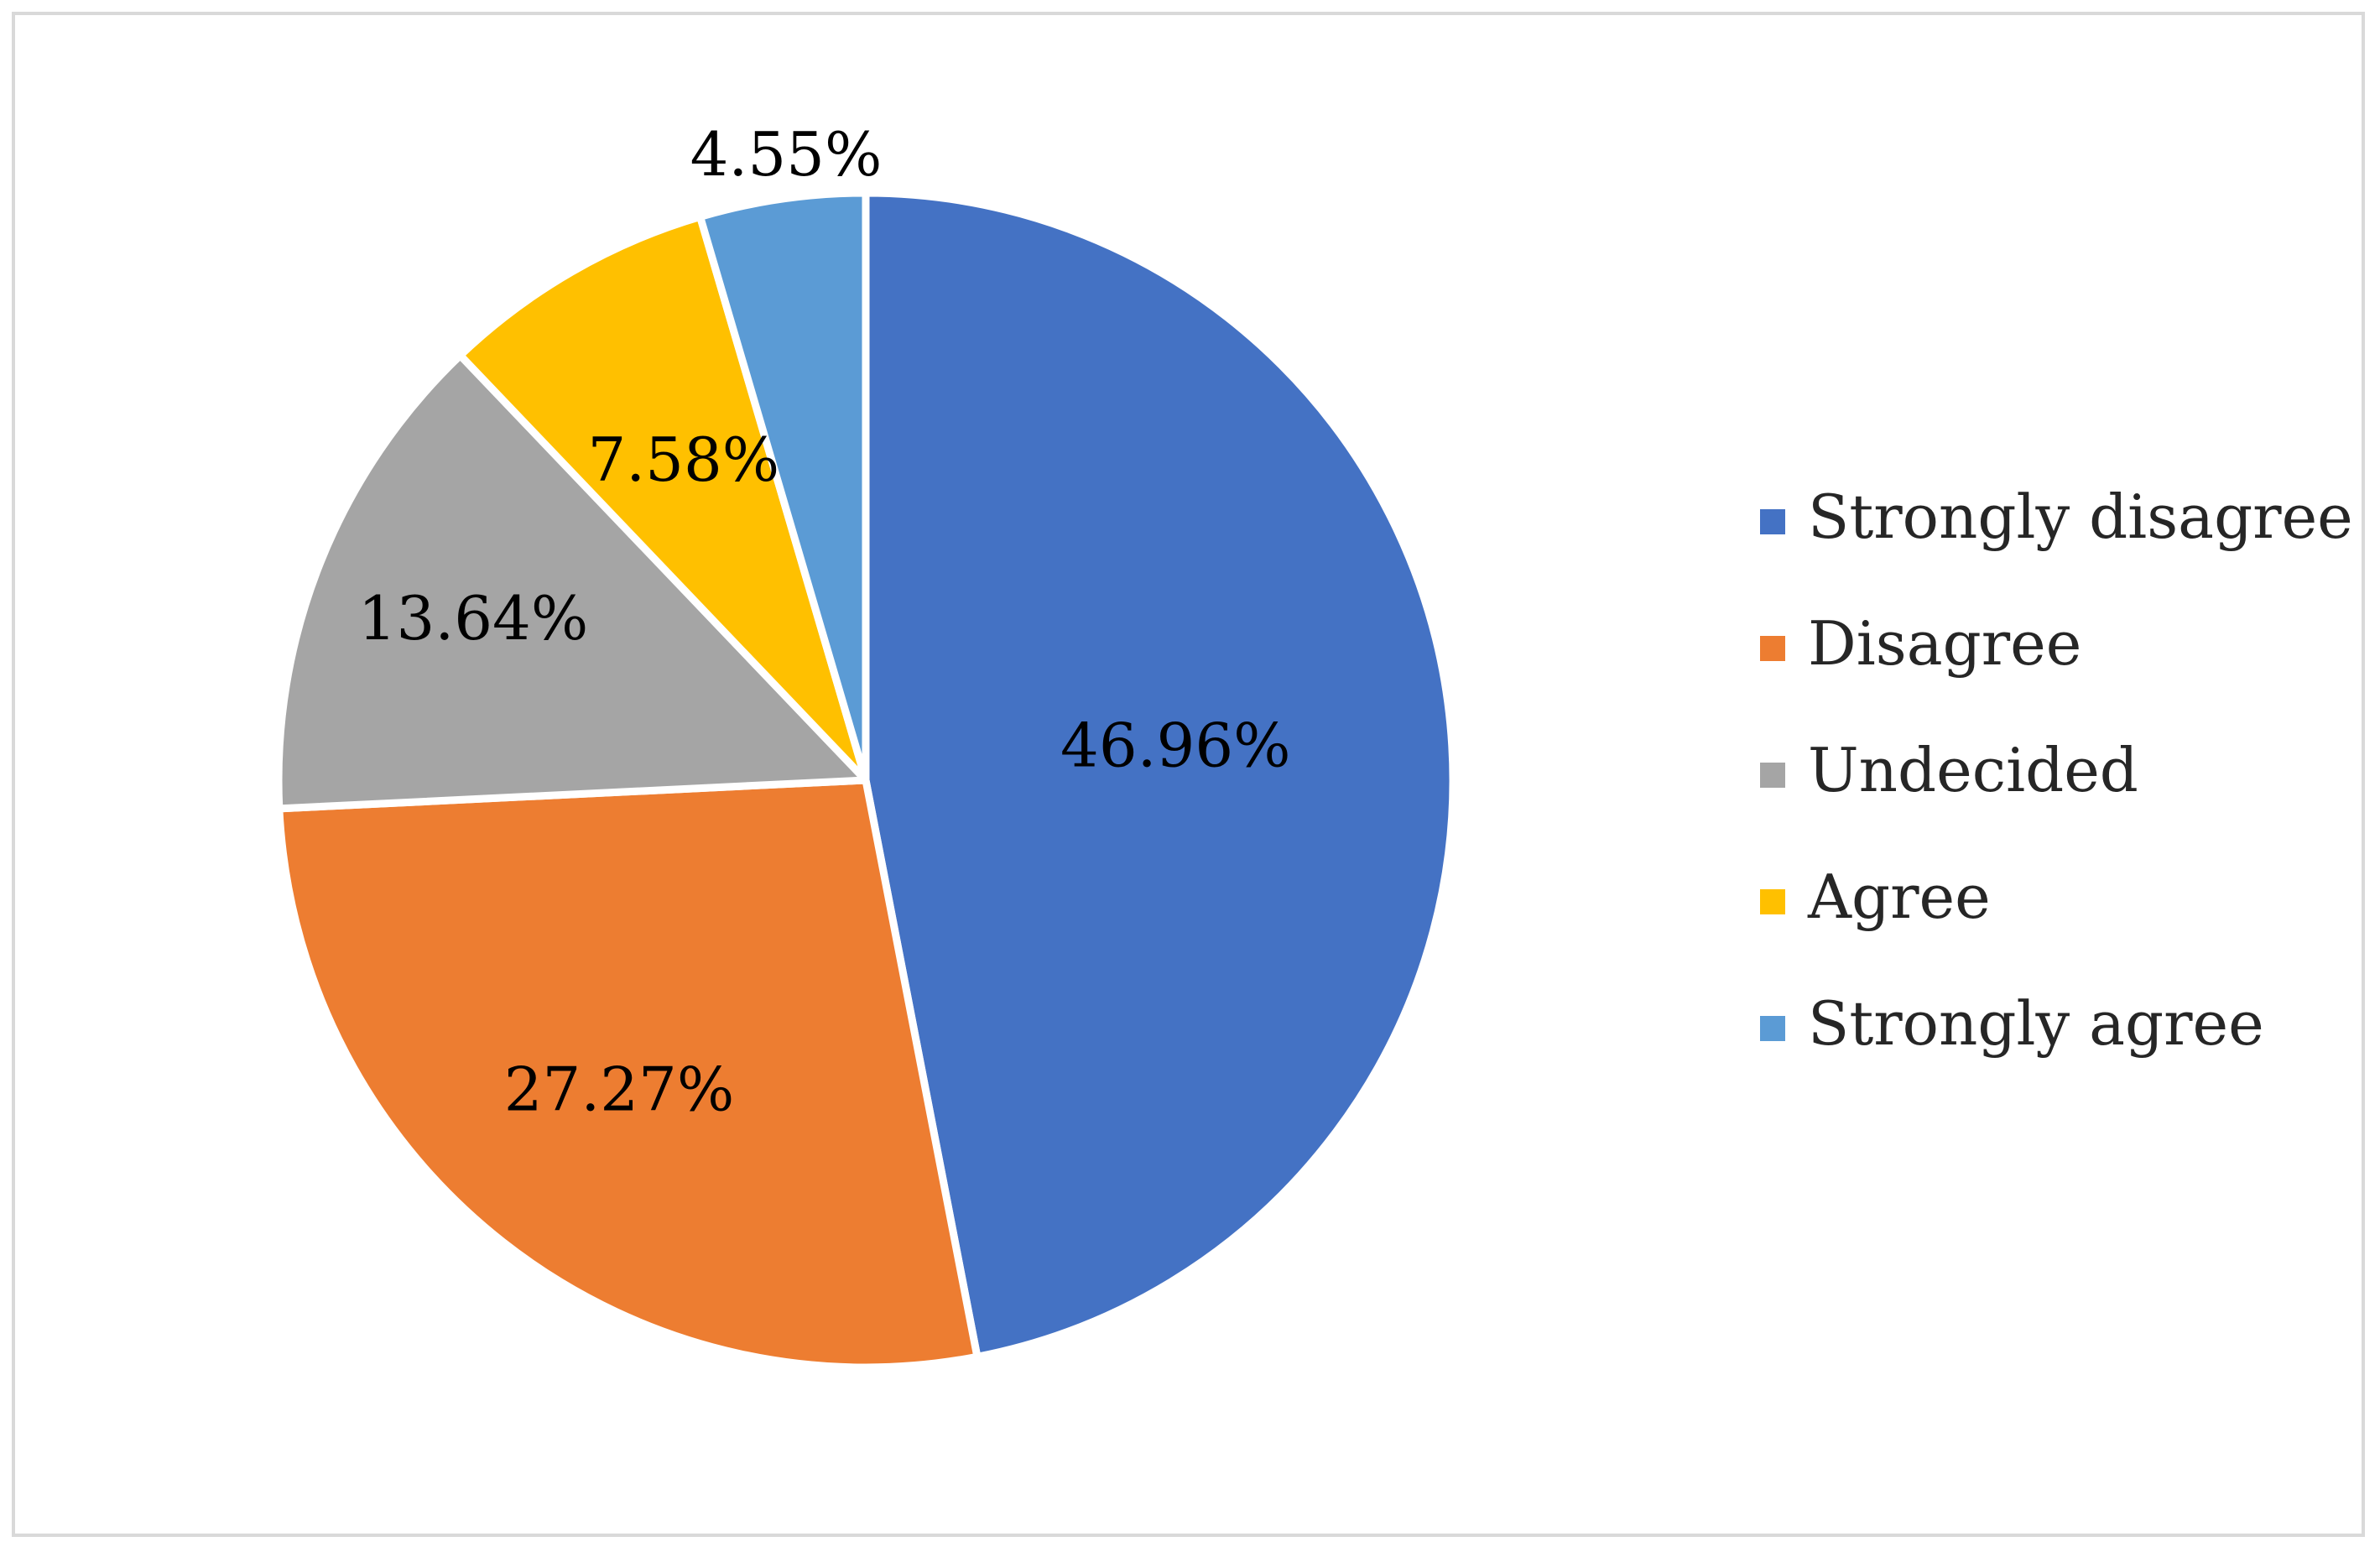 Image resolution: width=2380 pixels, height=1552 pixels. What do you see at coordinates (1944, 643) in the screenshot?
I see `legend-label-disagree: Disagree` at bounding box center [1944, 643].